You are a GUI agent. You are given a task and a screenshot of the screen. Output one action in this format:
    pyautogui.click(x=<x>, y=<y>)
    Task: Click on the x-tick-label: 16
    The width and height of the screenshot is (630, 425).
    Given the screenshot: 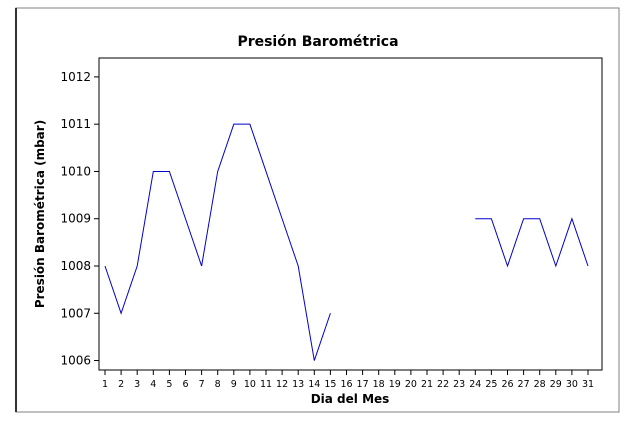 What is the action you would take?
    pyautogui.click(x=346, y=384)
    